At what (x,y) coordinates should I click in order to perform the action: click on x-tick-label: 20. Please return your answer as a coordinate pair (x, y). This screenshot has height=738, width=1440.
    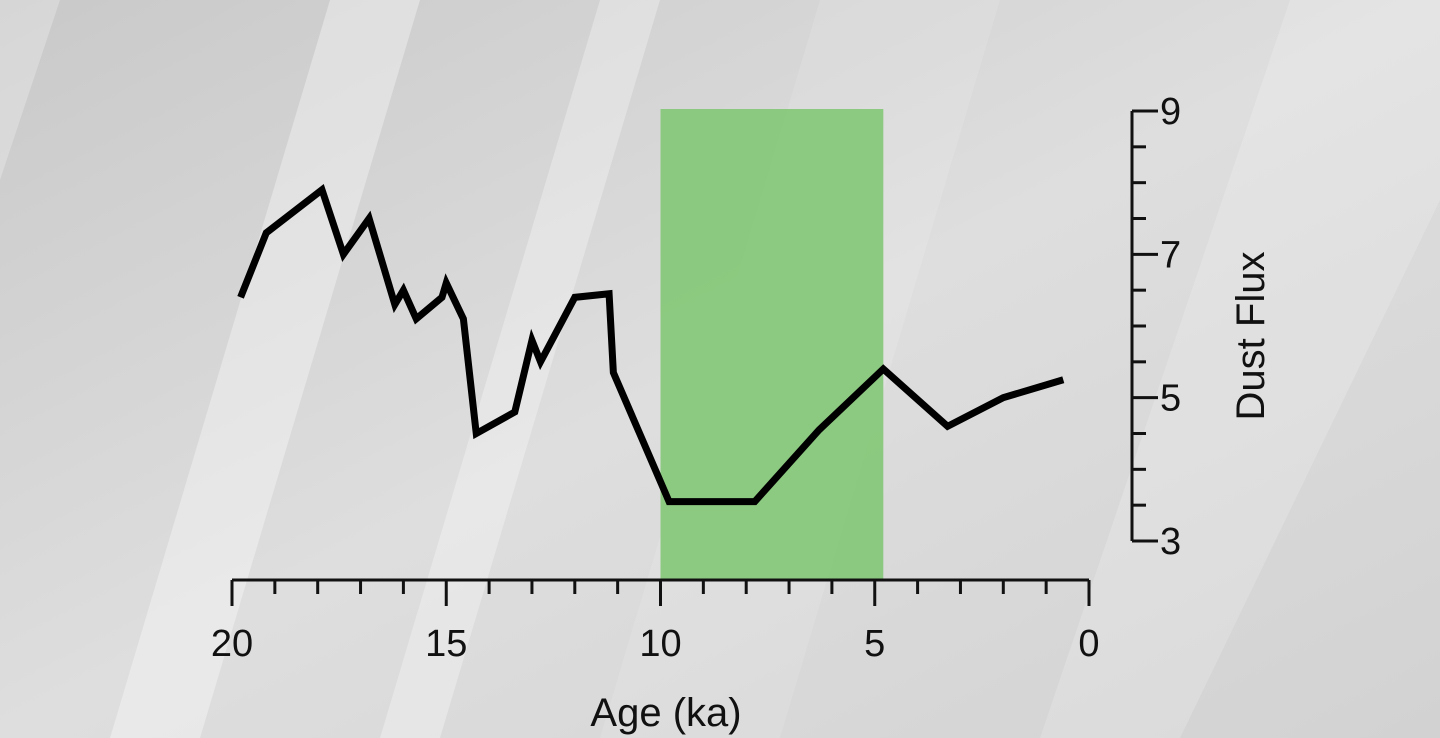
    Looking at the image, I should click on (232, 644).